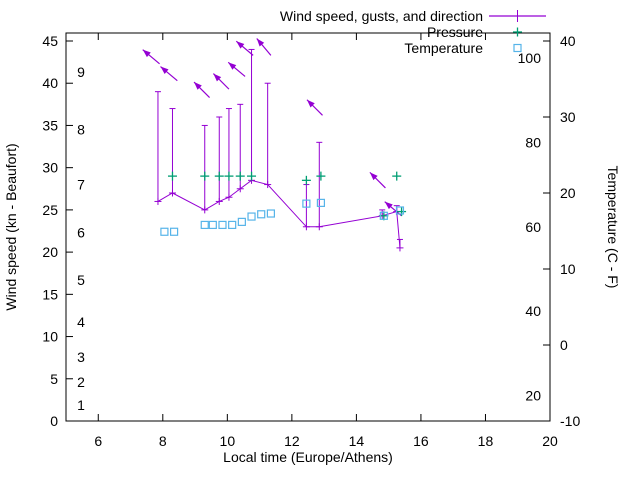 This screenshot has width=640, height=485. I want to click on beaufort-label: 1, so click(81, 405).